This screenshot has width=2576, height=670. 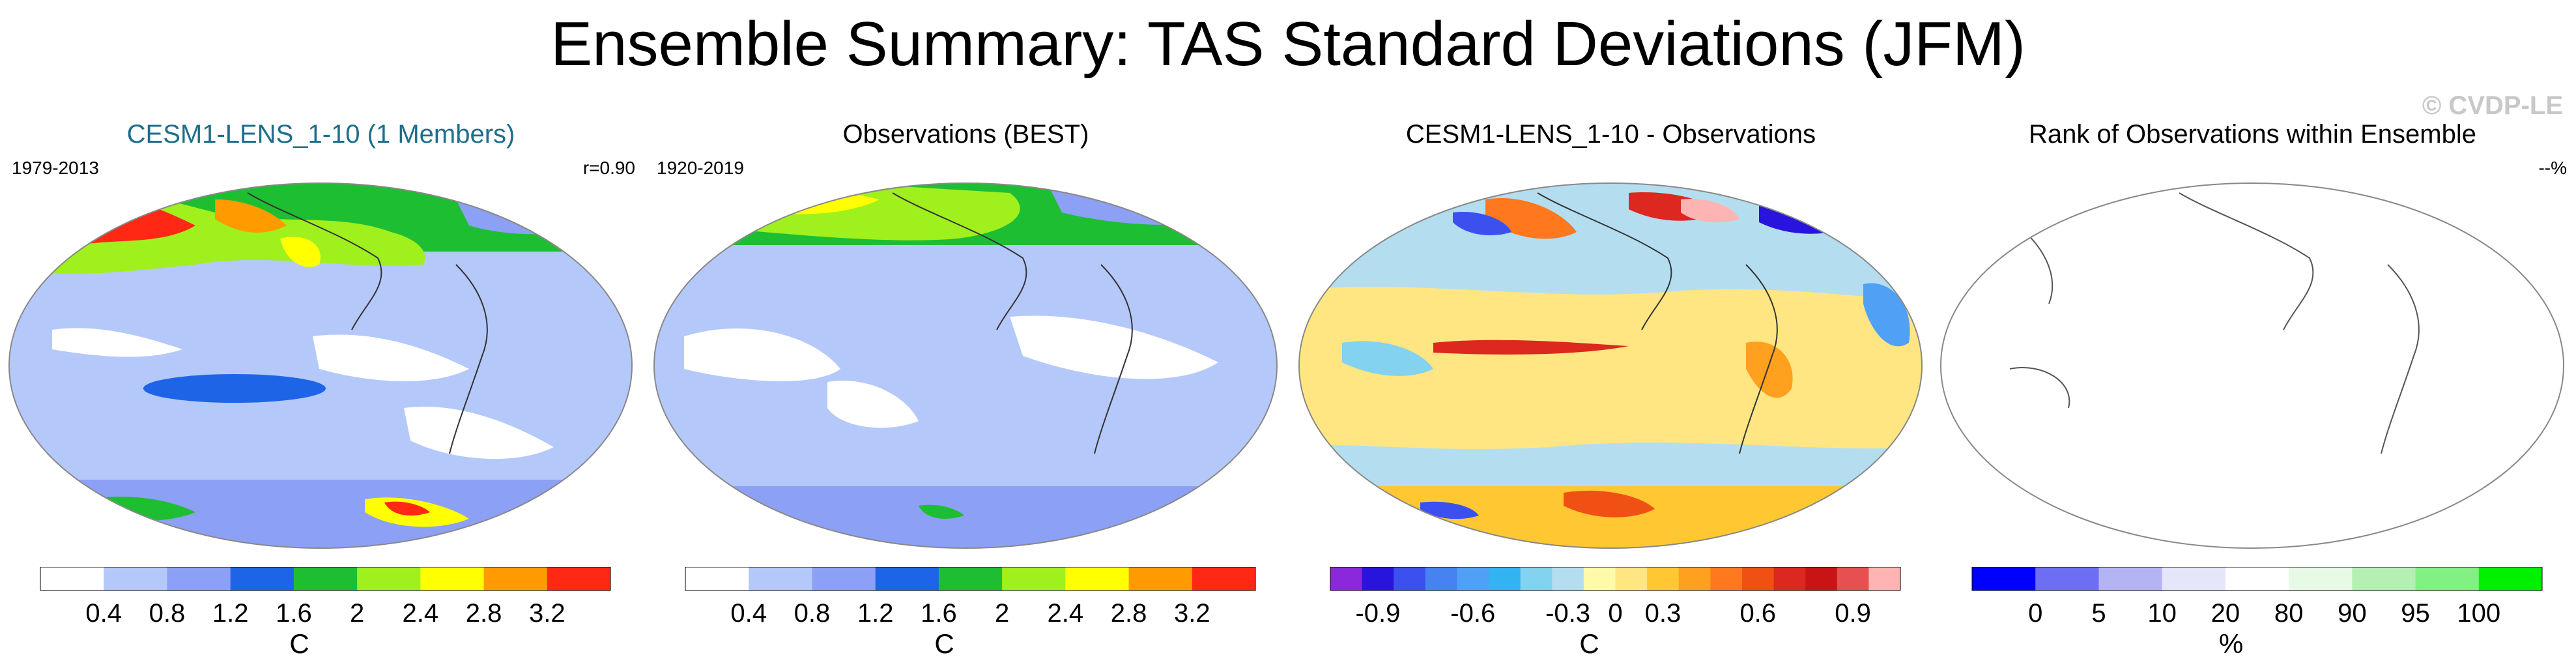 I want to click on equatorial-positive-region, so click(x=1531, y=348).